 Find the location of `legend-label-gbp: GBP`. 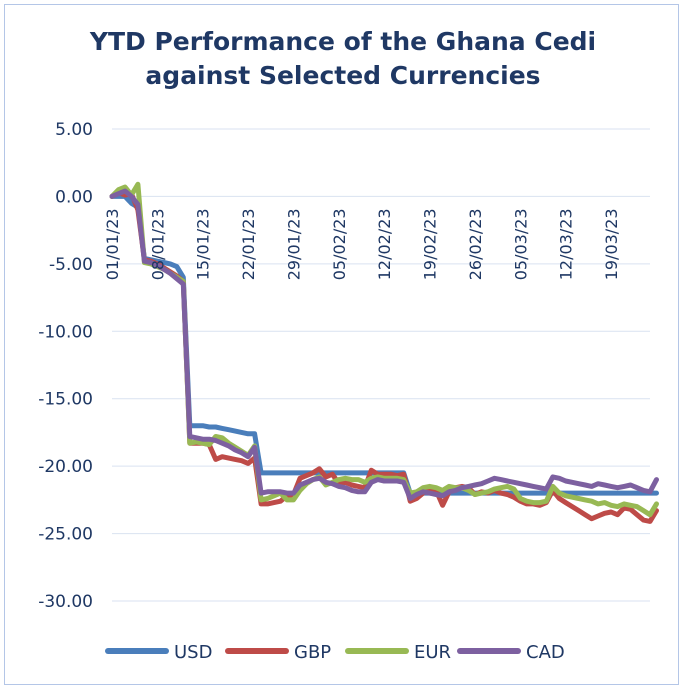

legend-label-gbp: GBP is located at coordinates (312, 652).